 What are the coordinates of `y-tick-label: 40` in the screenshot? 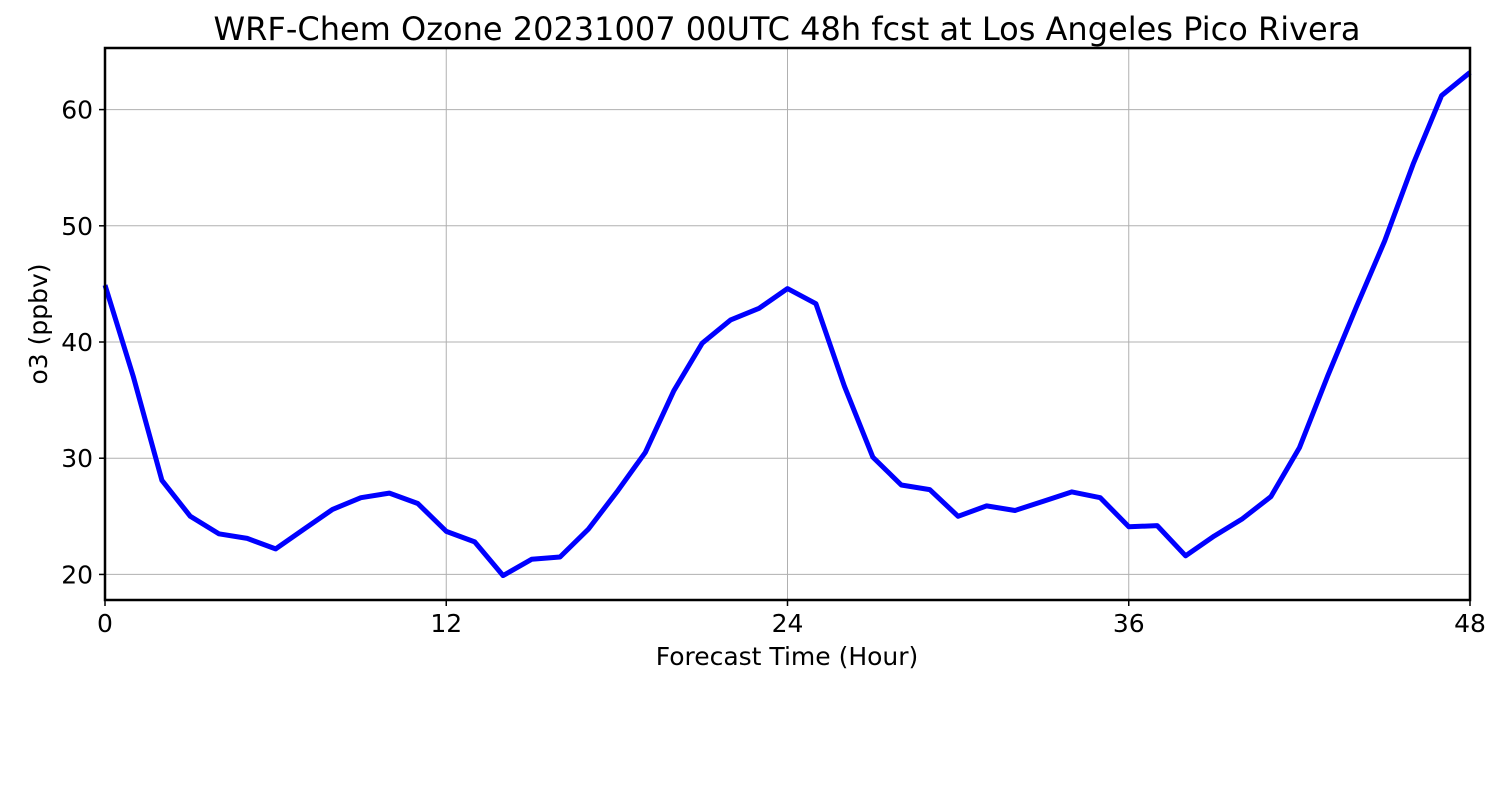 It's located at (77, 342).